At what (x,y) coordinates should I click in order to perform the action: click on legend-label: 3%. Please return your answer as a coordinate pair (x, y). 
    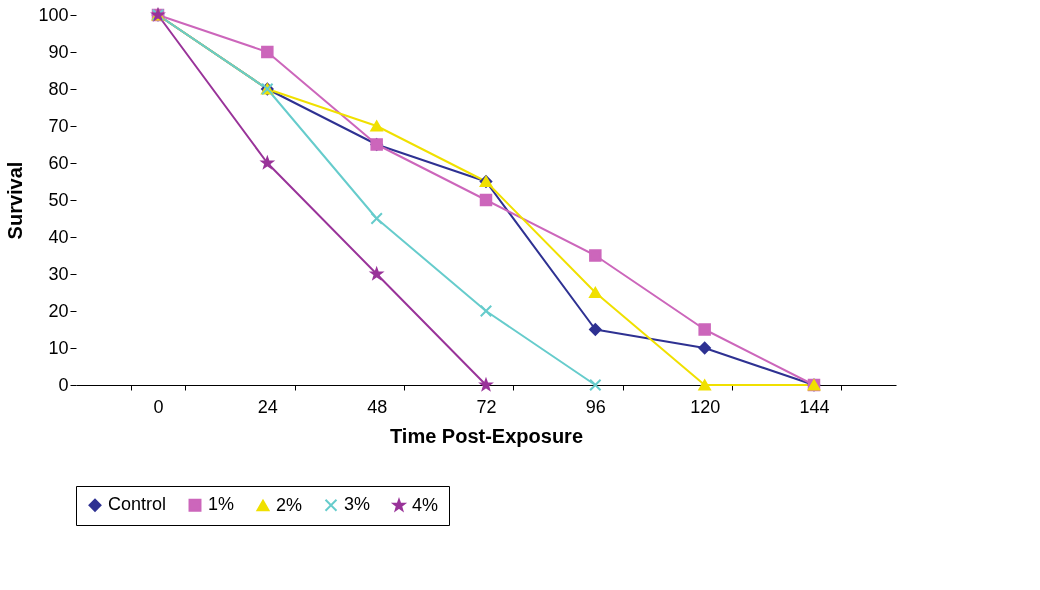
    Looking at the image, I should click on (357, 504).